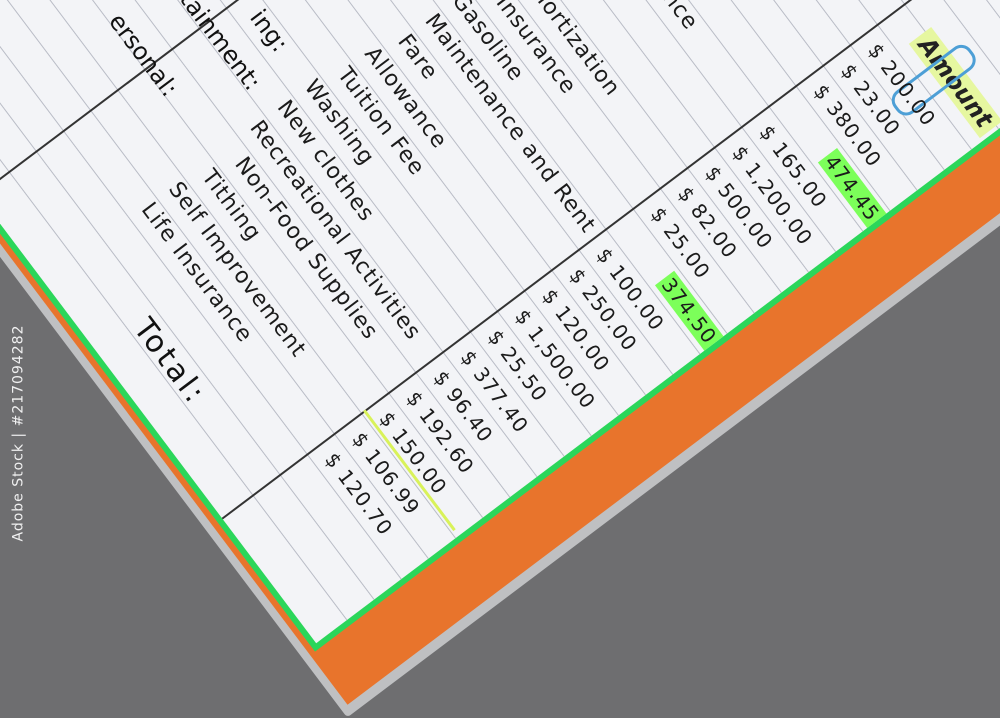 The height and width of the screenshot is (718, 1000). What do you see at coordinates (18, 492) in the screenshot?
I see `watermark-brand: Adobe Stock` at bounding box center [18, 492].